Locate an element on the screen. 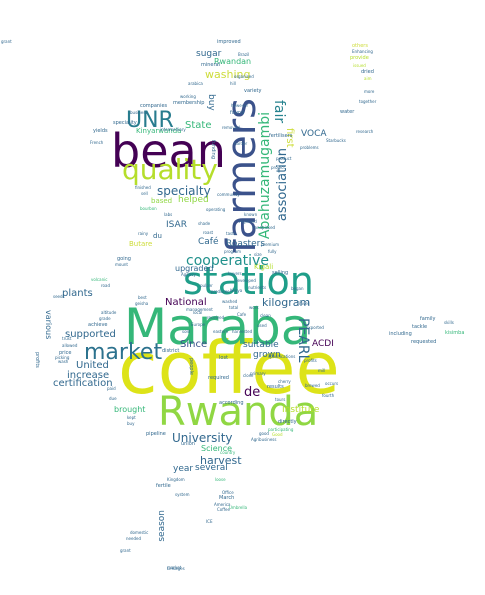  word-fourth: fourth is located at coordinates (328, 395).